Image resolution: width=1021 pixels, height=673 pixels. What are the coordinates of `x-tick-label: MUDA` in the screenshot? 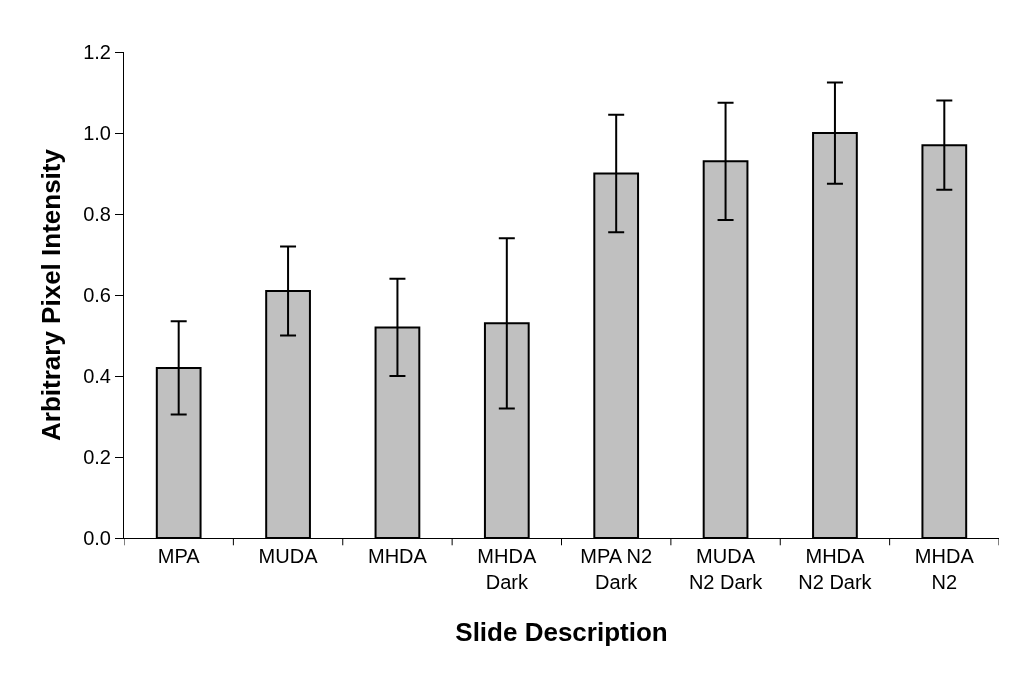 It's located at (288, 556).